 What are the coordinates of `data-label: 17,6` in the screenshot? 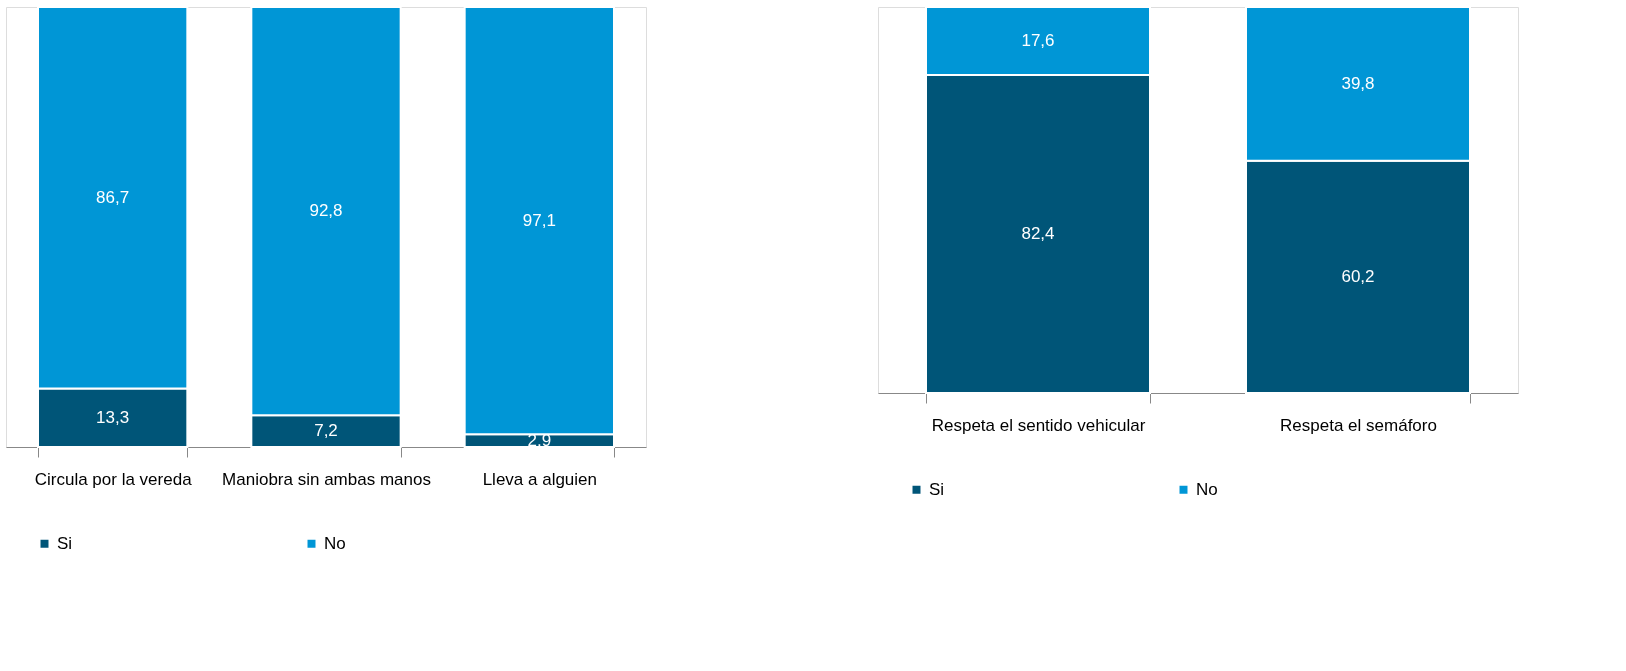 It's located at (1038, 40).